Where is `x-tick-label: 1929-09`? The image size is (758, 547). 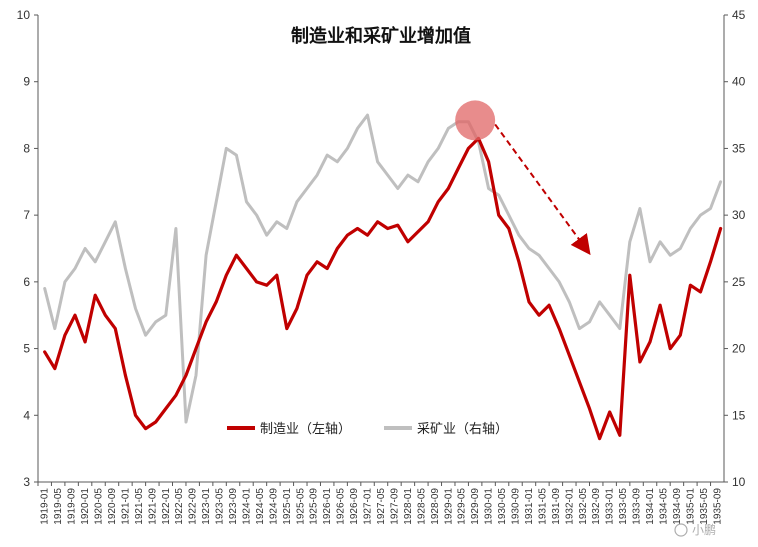 x-tick-label: 1929-09 is located at coordinates (475, 506).